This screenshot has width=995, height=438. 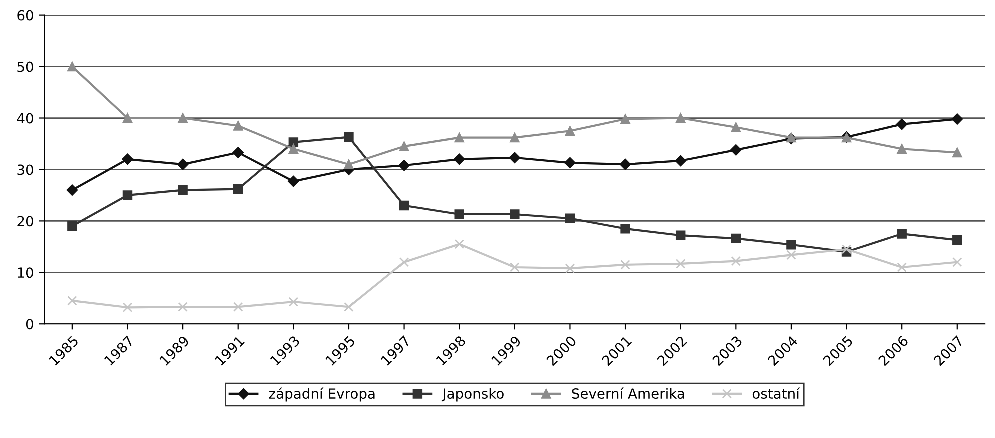 What do you see at coordinates (776, 394) in the screenshot?
I see `legend-label: ostatní` at bounding box center [776, 394].